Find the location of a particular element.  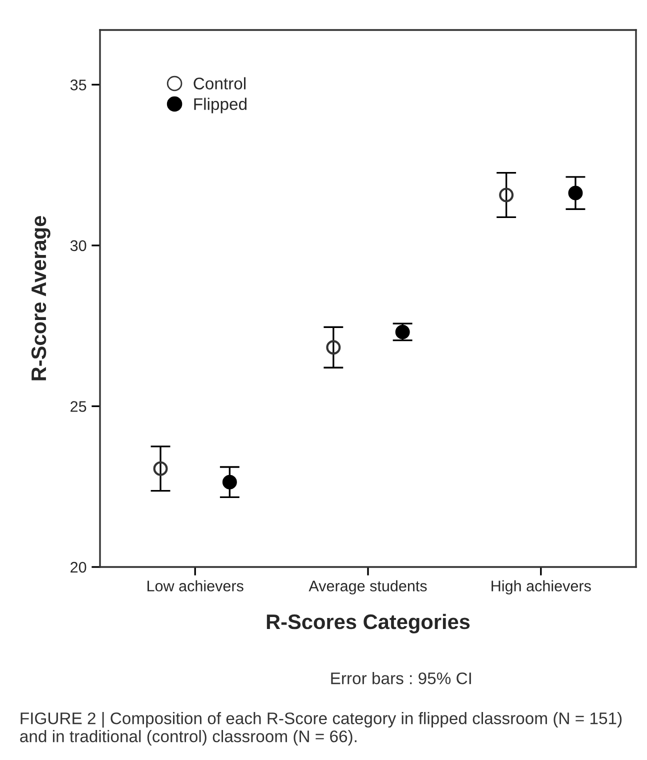

x-tick-label: Low achievers is located at coordinates (196, 586).